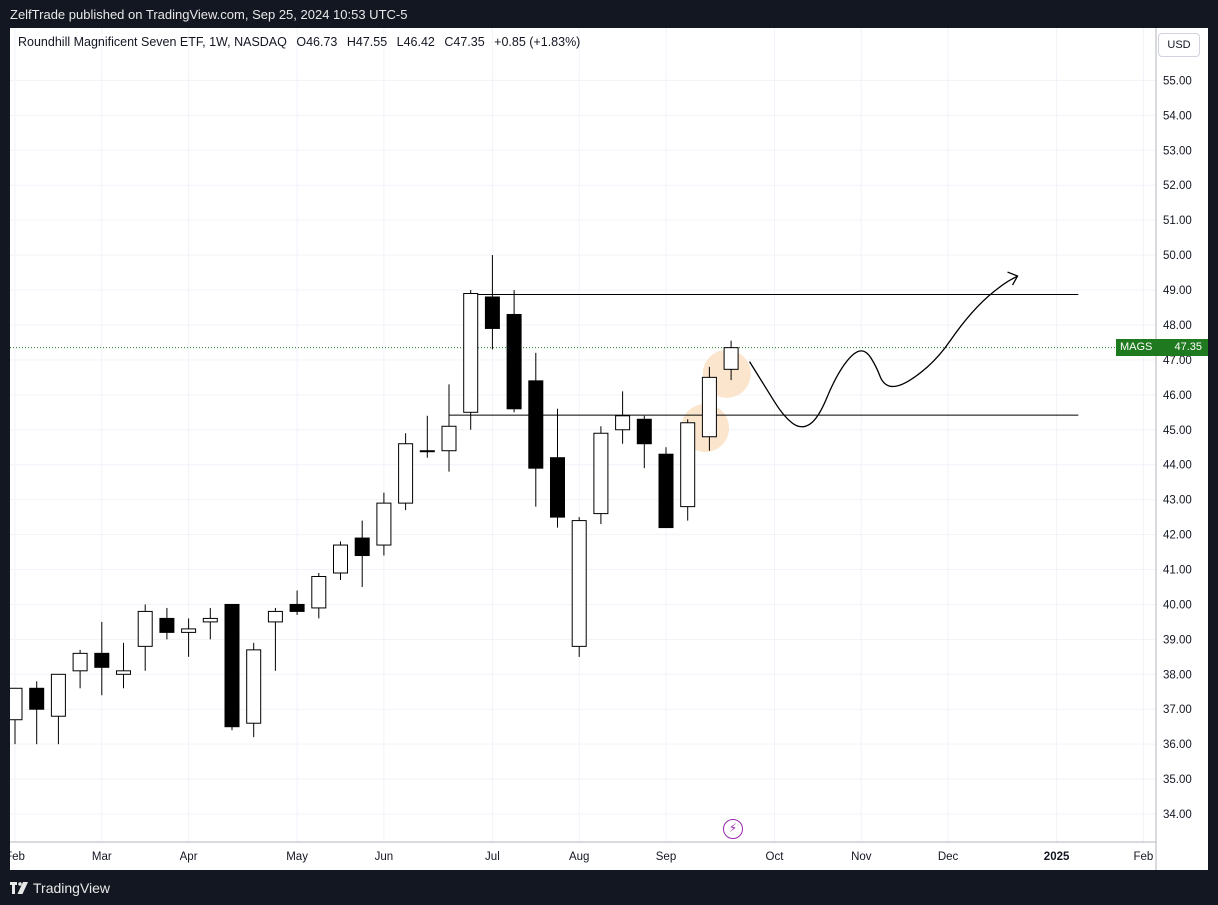 The image size is (1218, 905). Describe the element at coordinates (317, 42) in the screenshot. I see `legend-open: O46.73` at that location.